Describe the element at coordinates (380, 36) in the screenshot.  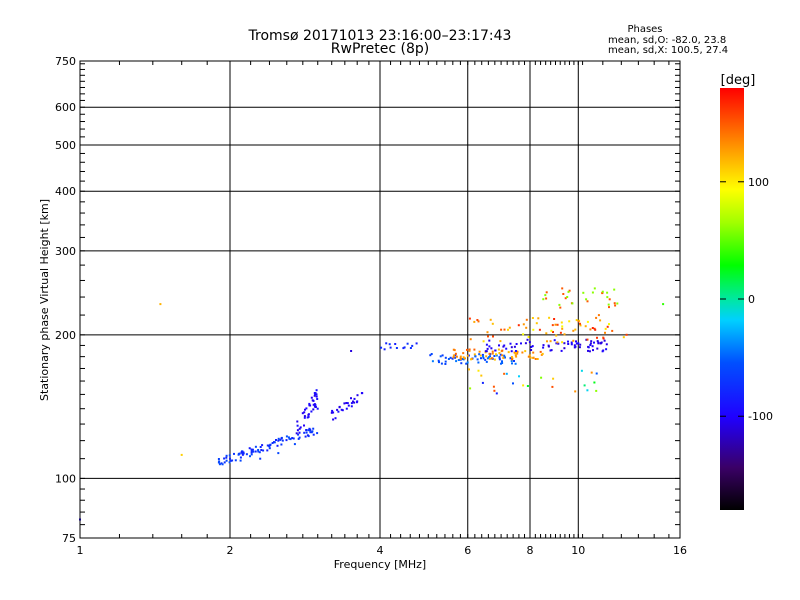
I see `chart-title: Tromsø 20171013 23:16:00–23:17:43` at that location.